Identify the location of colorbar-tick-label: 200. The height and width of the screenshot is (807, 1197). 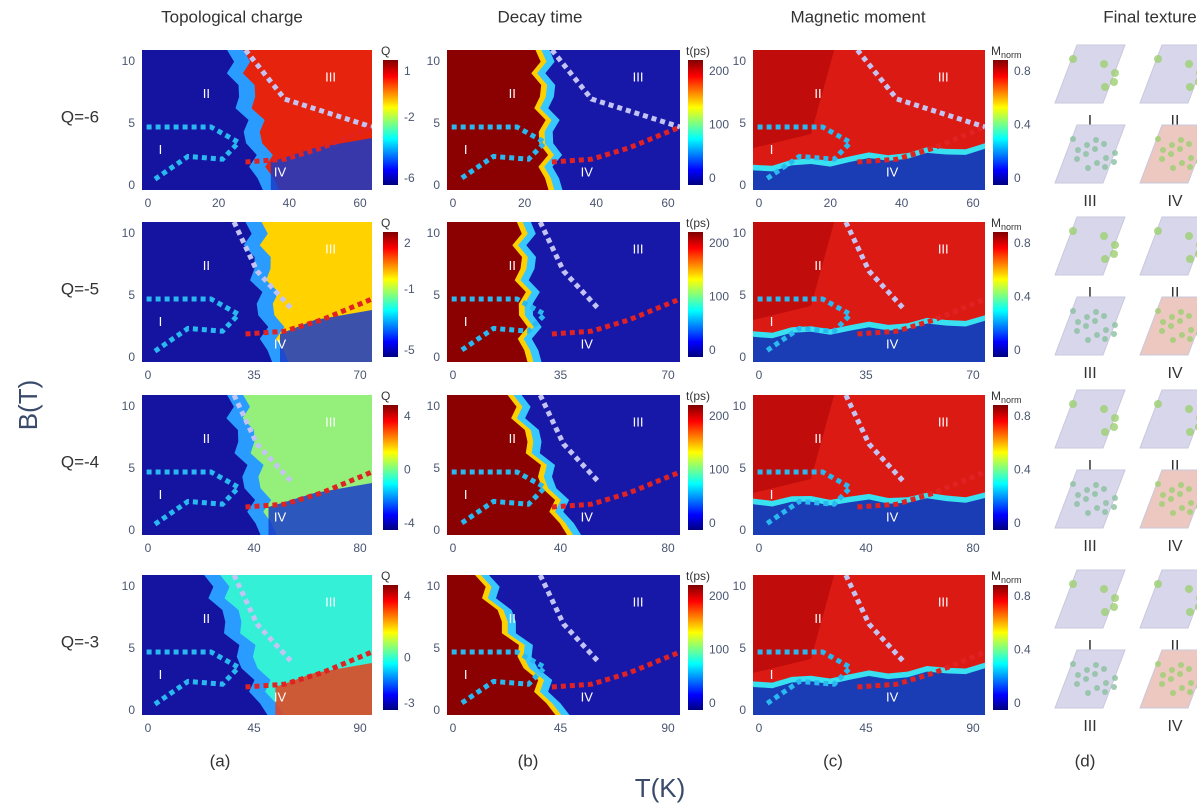
(719, 71).